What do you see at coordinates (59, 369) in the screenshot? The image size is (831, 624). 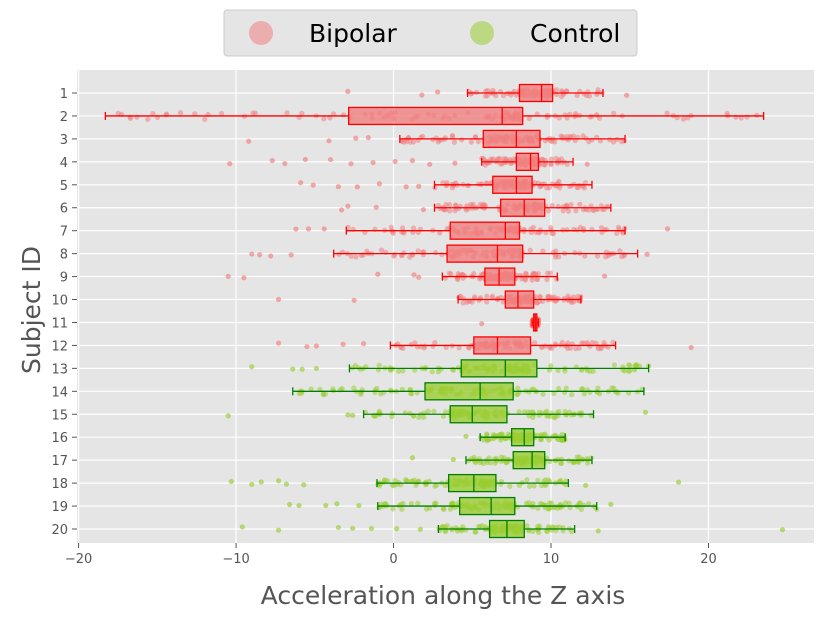 I see `y-tick-label: 13` at bounding box center [59, 369].